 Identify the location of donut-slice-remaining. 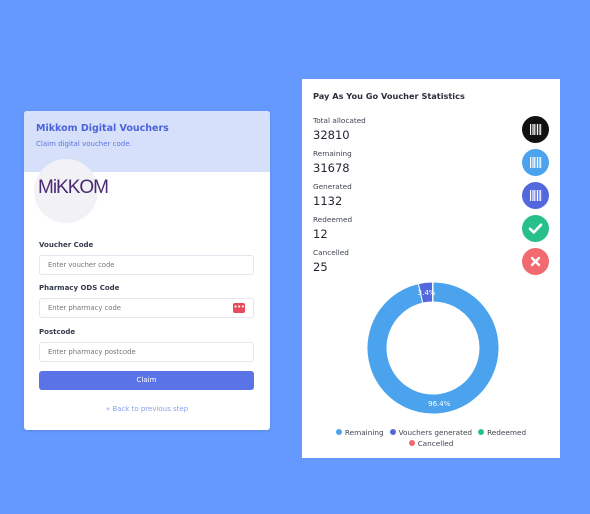
(433, 348).